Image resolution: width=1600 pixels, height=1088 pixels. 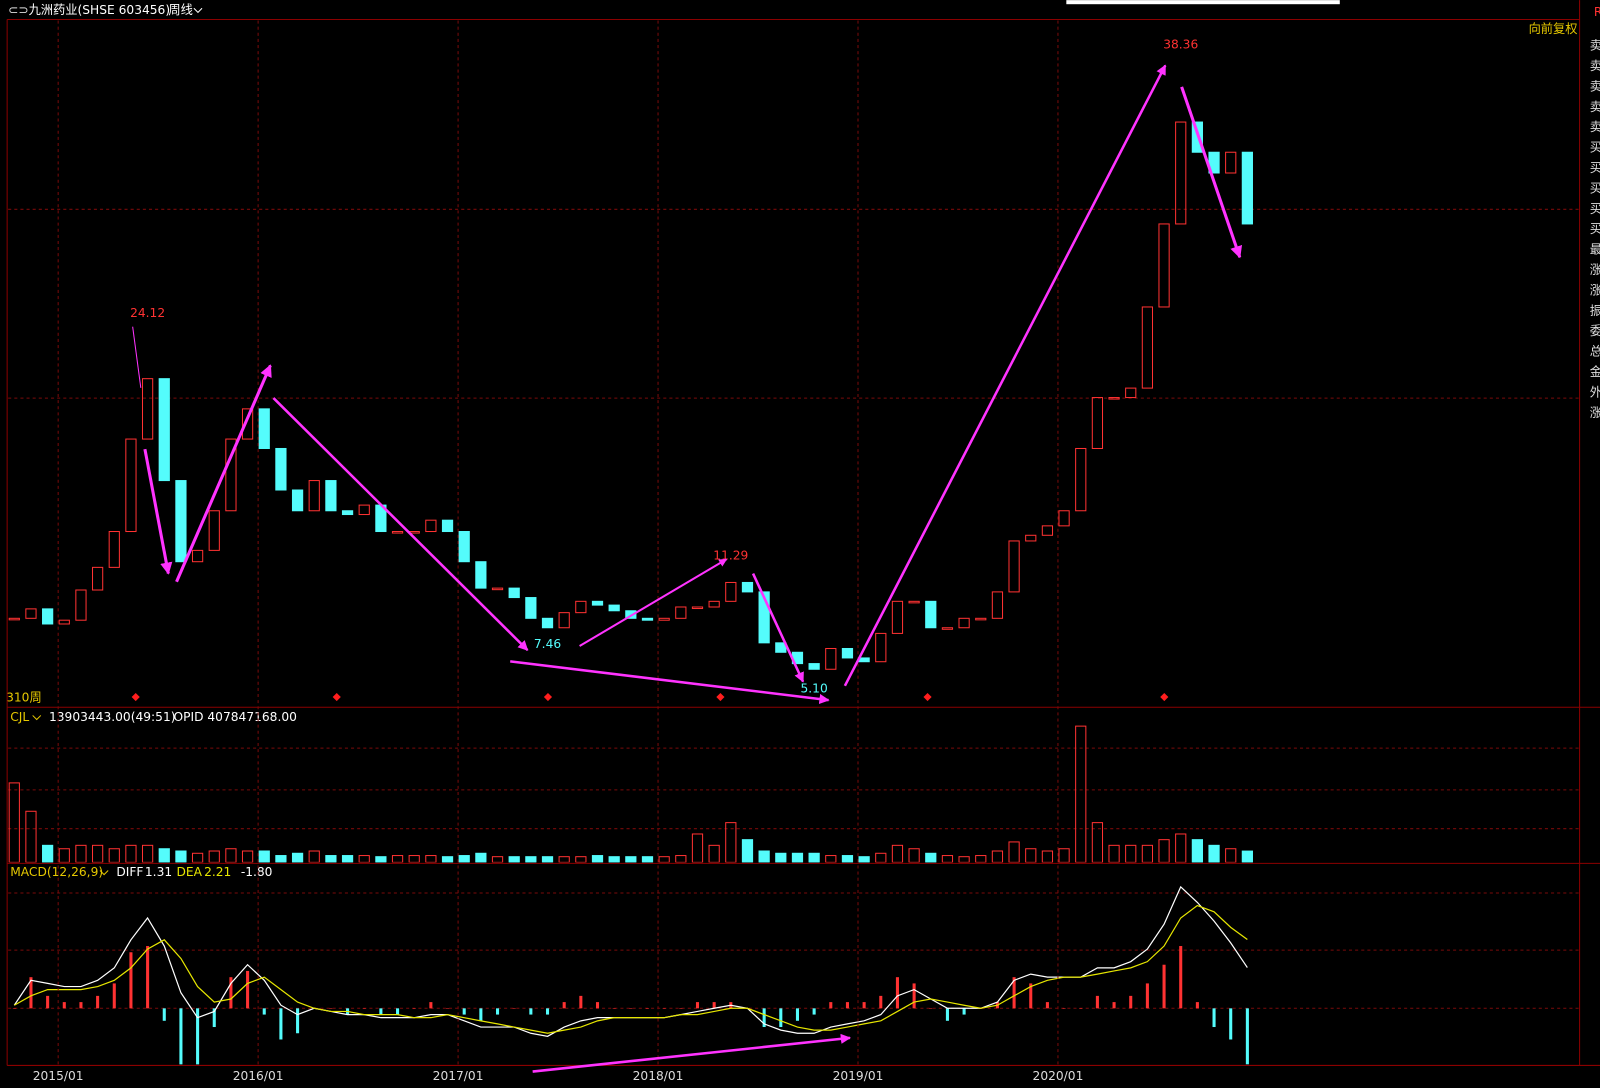 I want to click on adjust-mode: 向前复权, so click(x=1553, y=28).